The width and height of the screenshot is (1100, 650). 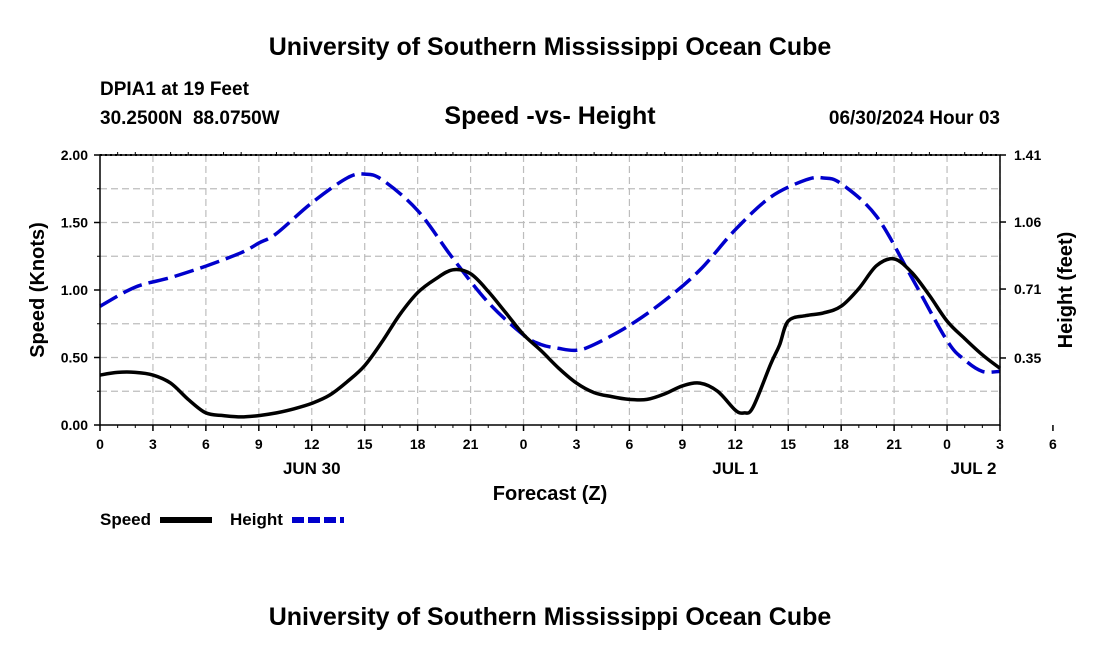 What do you see at coordinates (1027, 289) in the screenshot?
I see `y-right-tick-label: 0.71` at bounding box center [1027, 289].